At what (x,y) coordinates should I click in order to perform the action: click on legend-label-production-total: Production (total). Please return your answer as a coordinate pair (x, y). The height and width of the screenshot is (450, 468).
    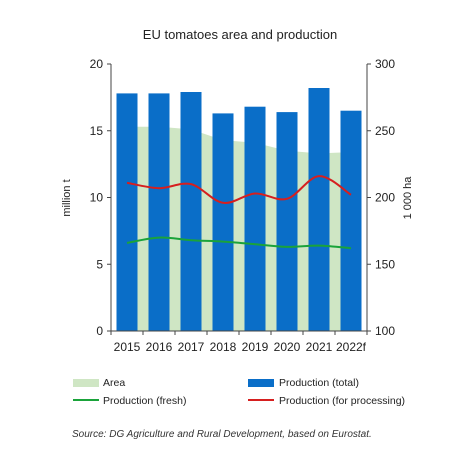
    Looking at the image, I should click on (319, 383).